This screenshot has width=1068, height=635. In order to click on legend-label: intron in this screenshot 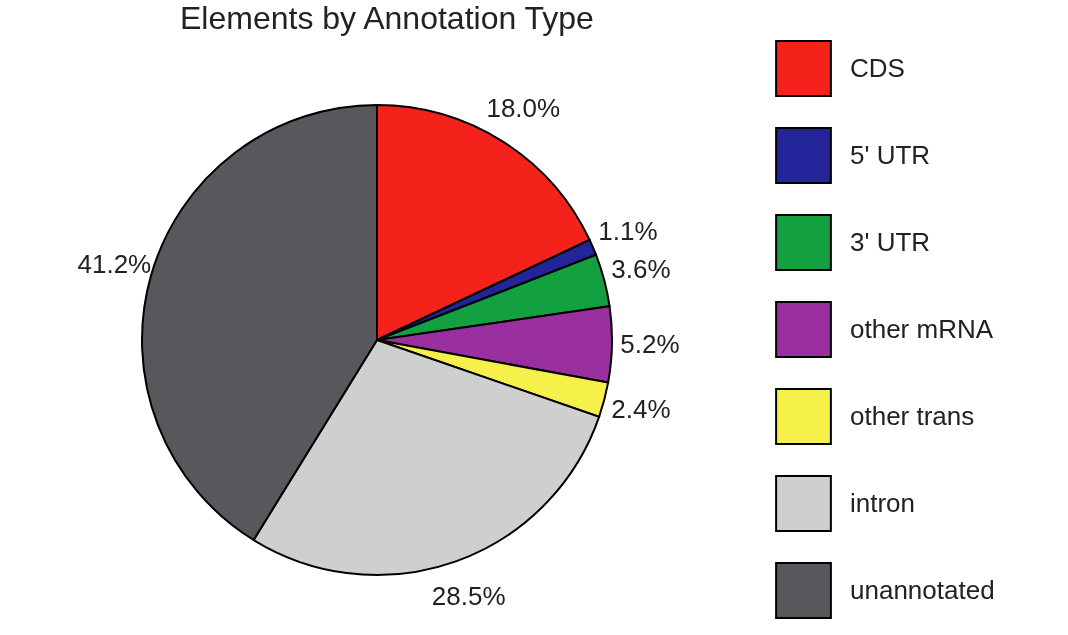, I will do `click(883, 502)`.